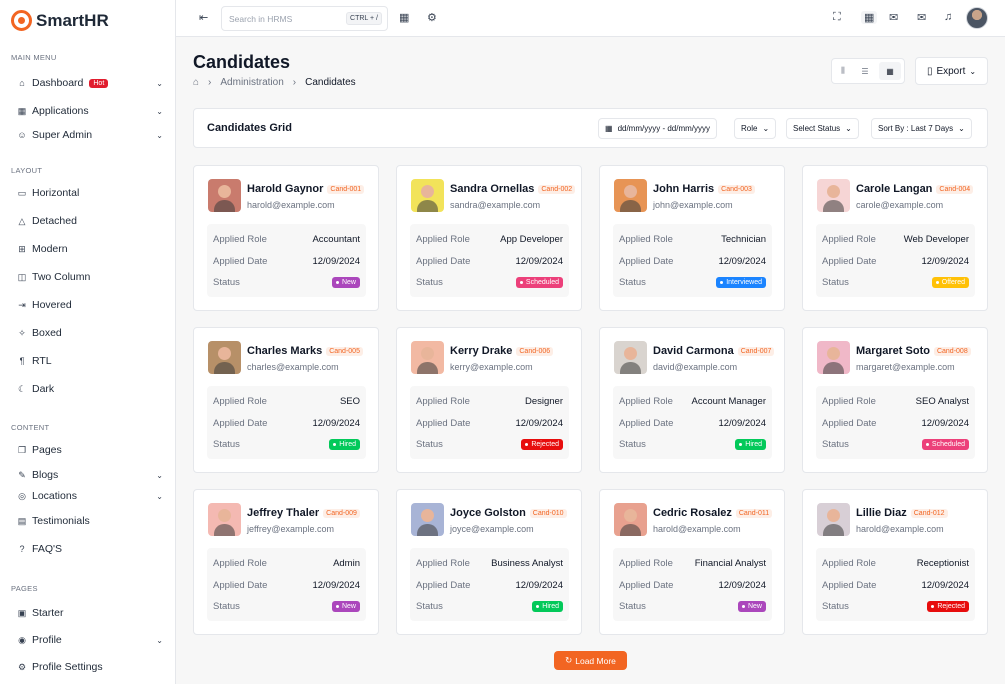 The height and width of the screenshot is (684, 1005). I want to click on sidebar-item-faqs: ? FAQ'S, so click(90, 549).